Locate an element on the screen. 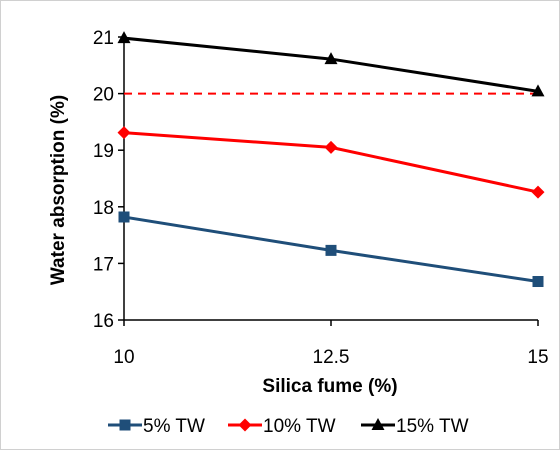 Image resolution: width=560 pixels, height=455 pixels. legend-label: 10% TW is located at coordinates (299, 426).